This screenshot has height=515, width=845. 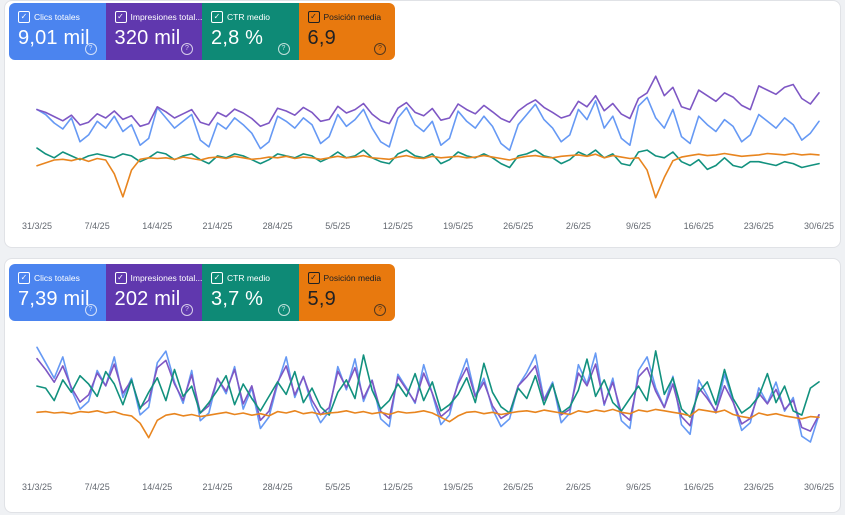 I want to click on metric-card-ctr: ✓ CTR medio 3,7 % ?, so click(x=250, y=292).